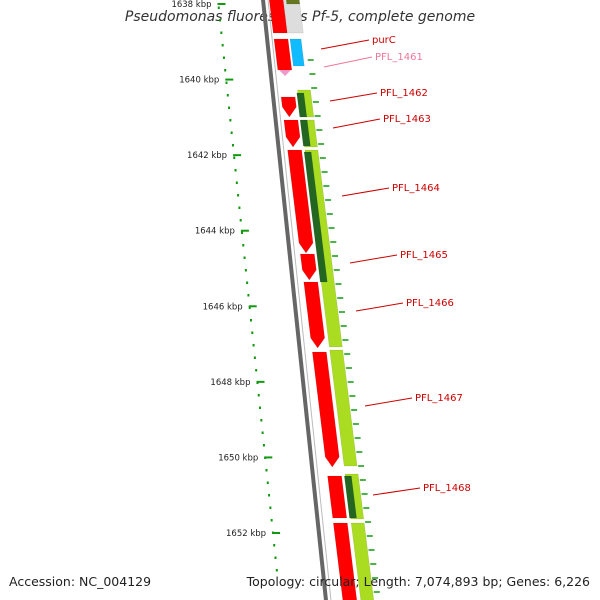 This screenshot has height=600, width=600. What do you see at coordinates (293, 17) in the screenshot?
I see `gene-track-gap` at bounding box center [293, 17].